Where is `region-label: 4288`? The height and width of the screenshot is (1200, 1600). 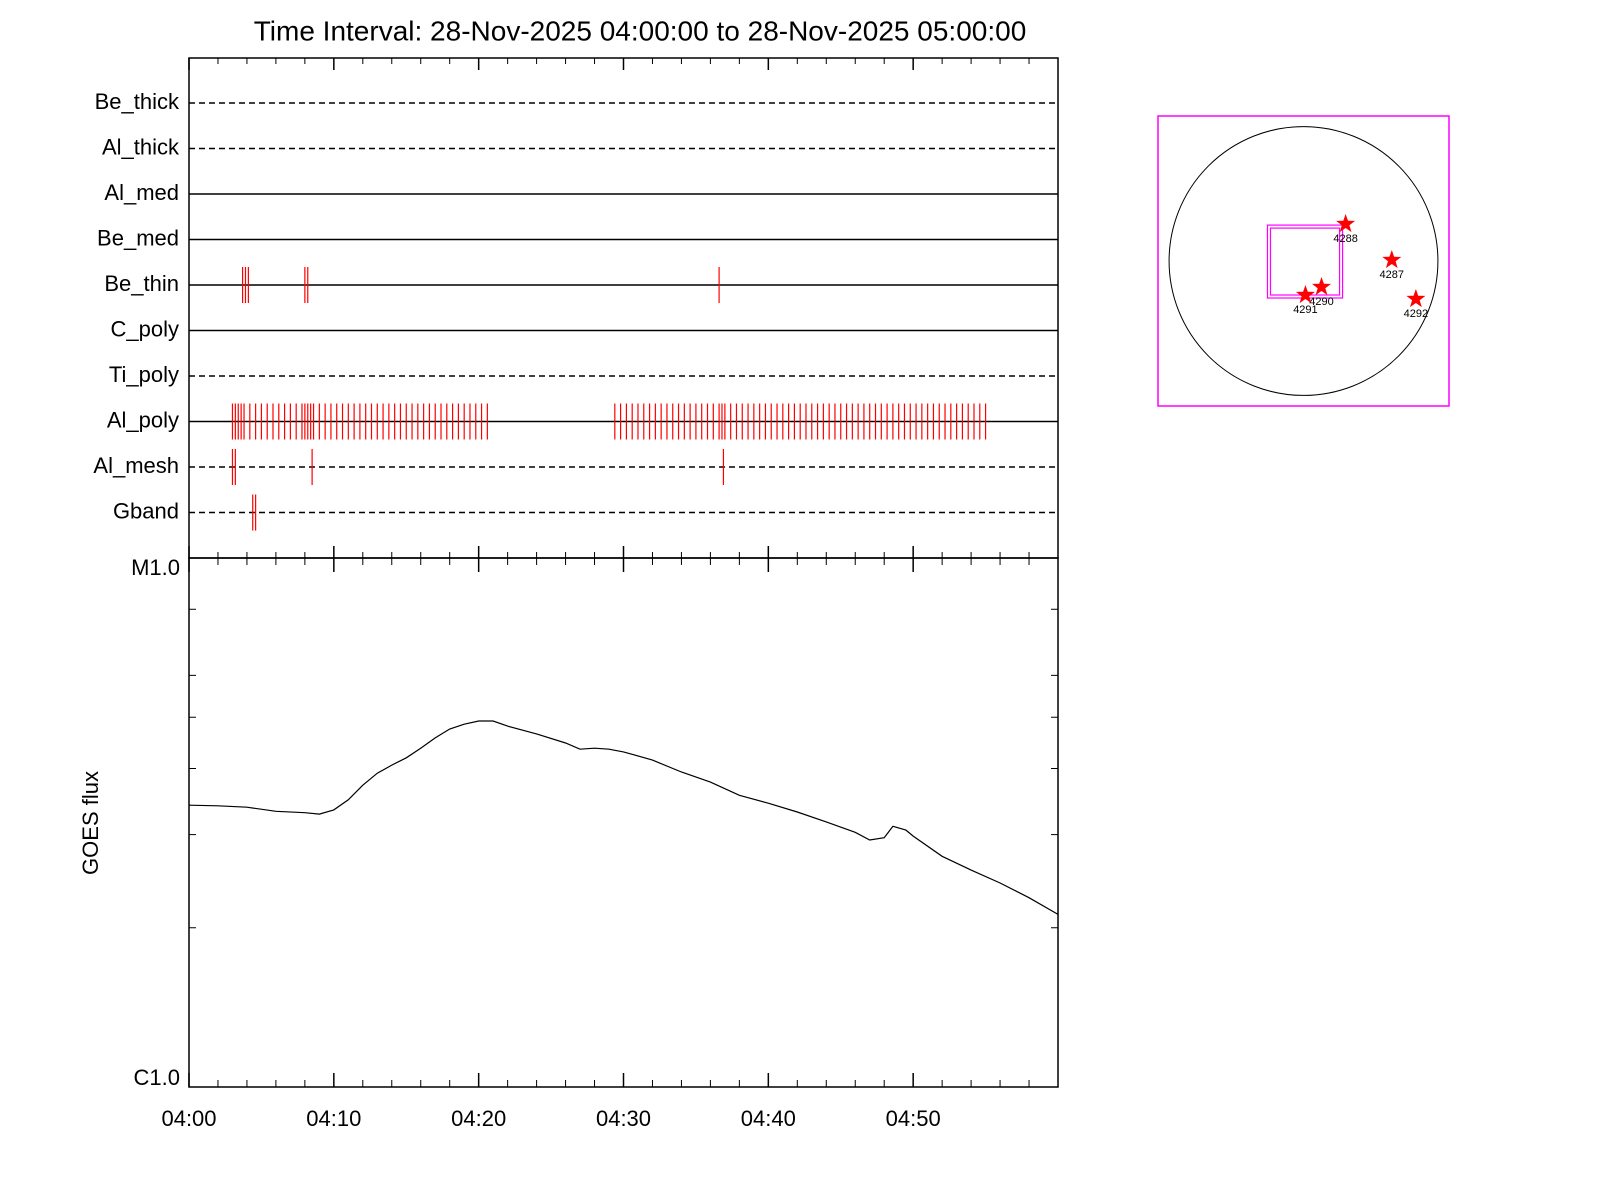 region-label: 4288 is located at coordinates (1345, 239).